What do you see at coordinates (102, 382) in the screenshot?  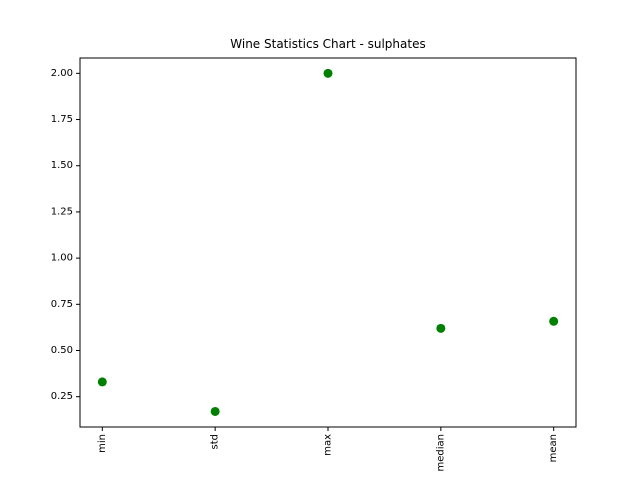 I see `data-point-min` at bounding box center [102, 382].